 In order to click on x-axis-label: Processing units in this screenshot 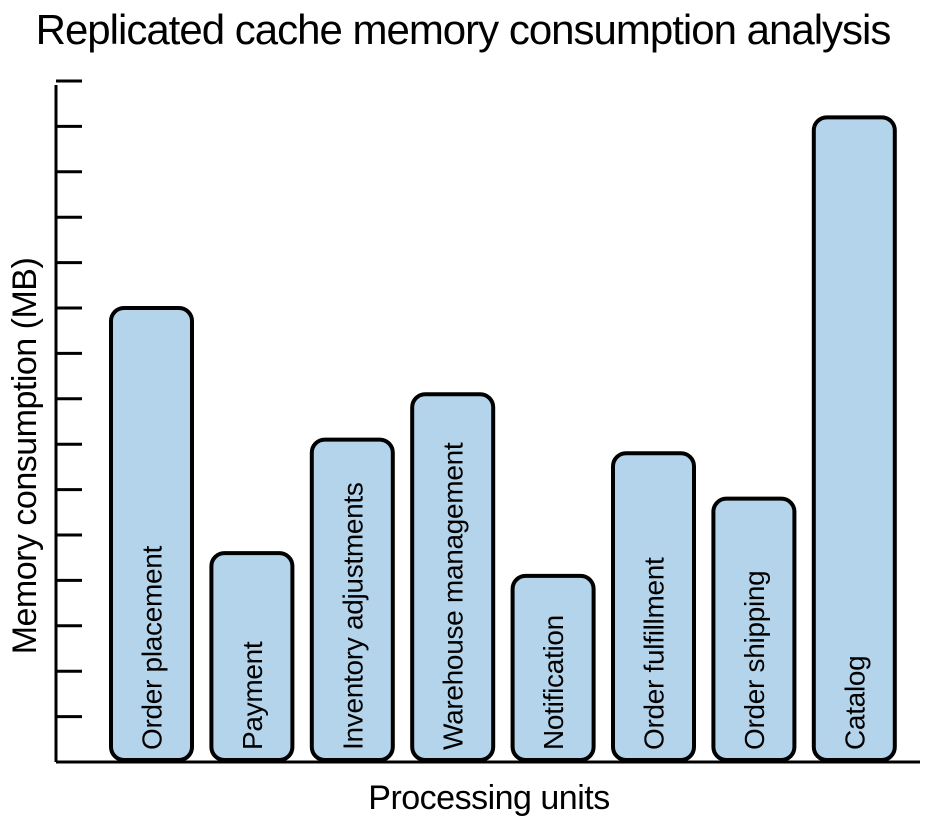, I will do `click(488, 798)`.